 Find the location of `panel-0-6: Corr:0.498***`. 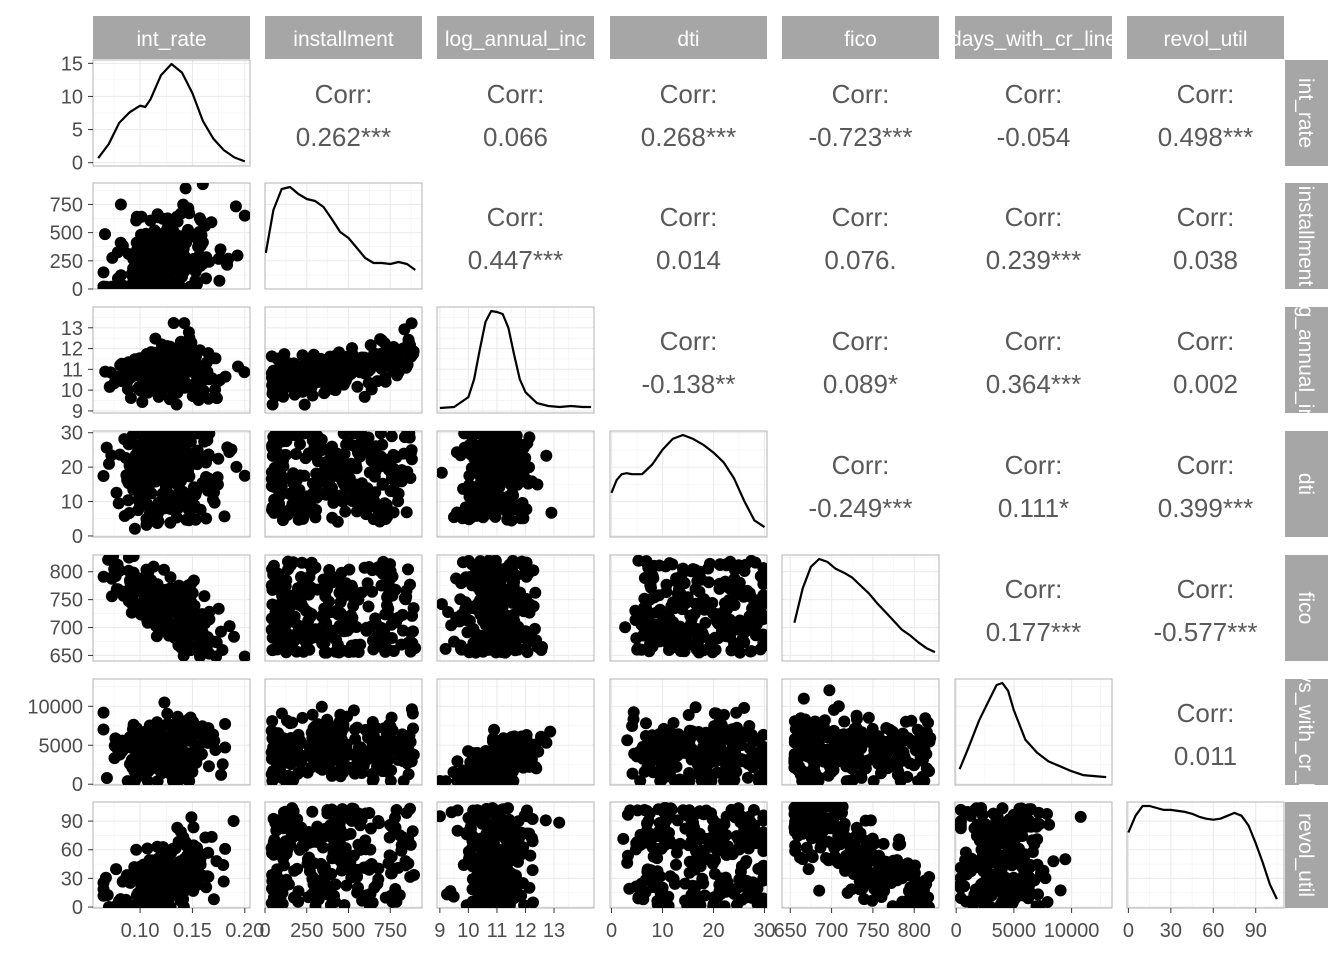

panel-0-6: Corr:0.498*** is located at coordinates (1205, 115).